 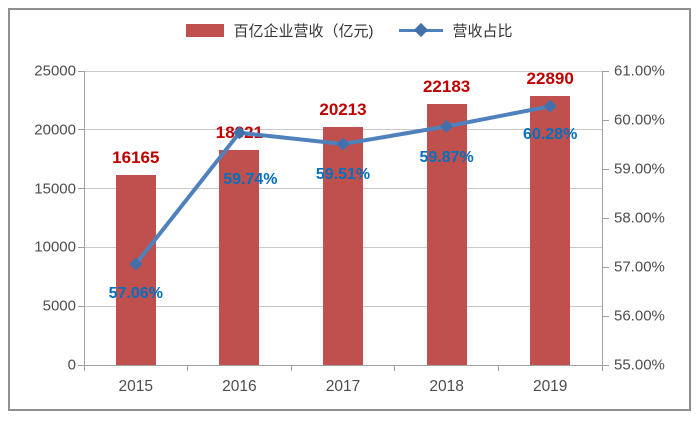 I want to click on legend: 百亿企业营收（亿元) 营收占比, so click(x=349, y=30).